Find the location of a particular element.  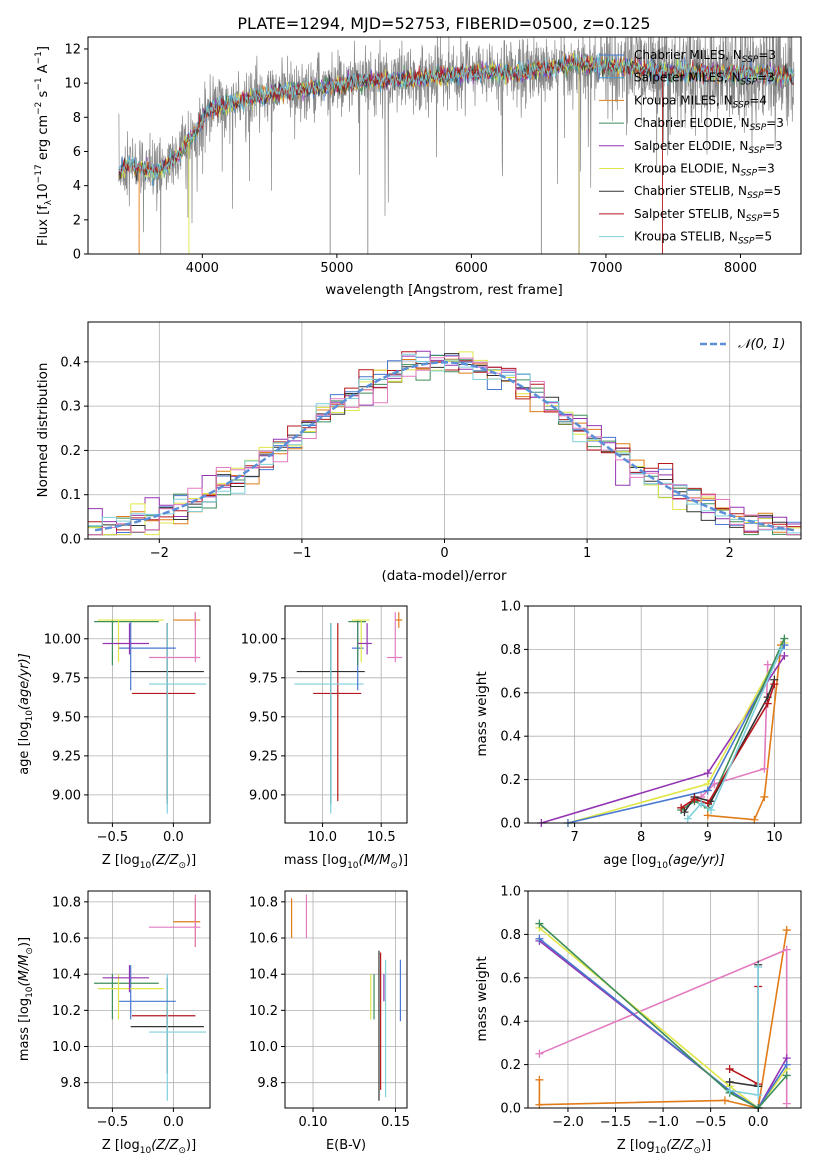

age-vs-mass-xtick-label: 10.0 is located at coordinates (322, 837).